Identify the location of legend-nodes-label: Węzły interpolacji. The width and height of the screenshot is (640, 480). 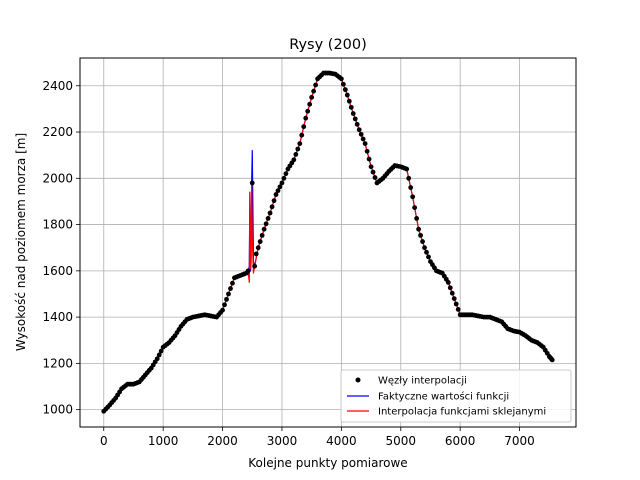
(422, 381).